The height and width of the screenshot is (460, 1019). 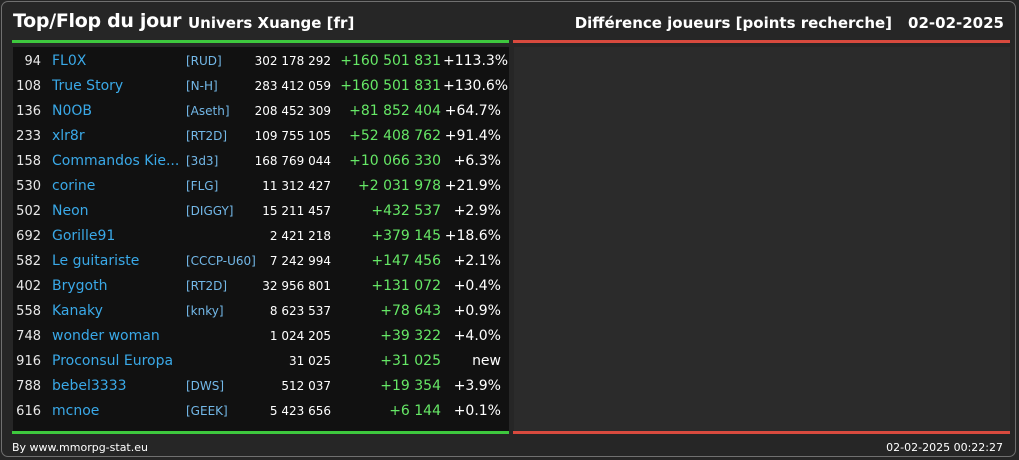 I want to click on player-name: corine, so click(x=74, y=186).